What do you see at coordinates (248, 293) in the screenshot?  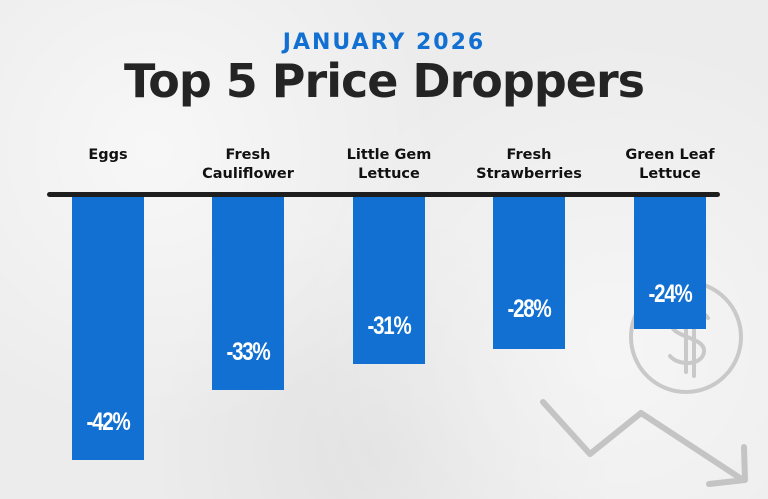 I see `bar-cauliflower: -33%` at bounding box center [248, 293].